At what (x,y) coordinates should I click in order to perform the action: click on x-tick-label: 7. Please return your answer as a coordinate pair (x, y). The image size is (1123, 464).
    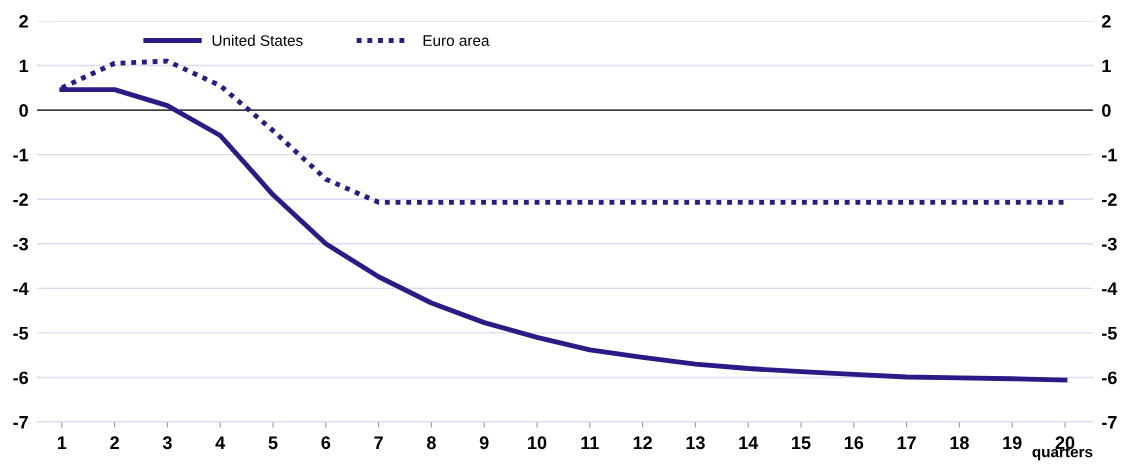
    Looking at the image, I should click on (378, 442).